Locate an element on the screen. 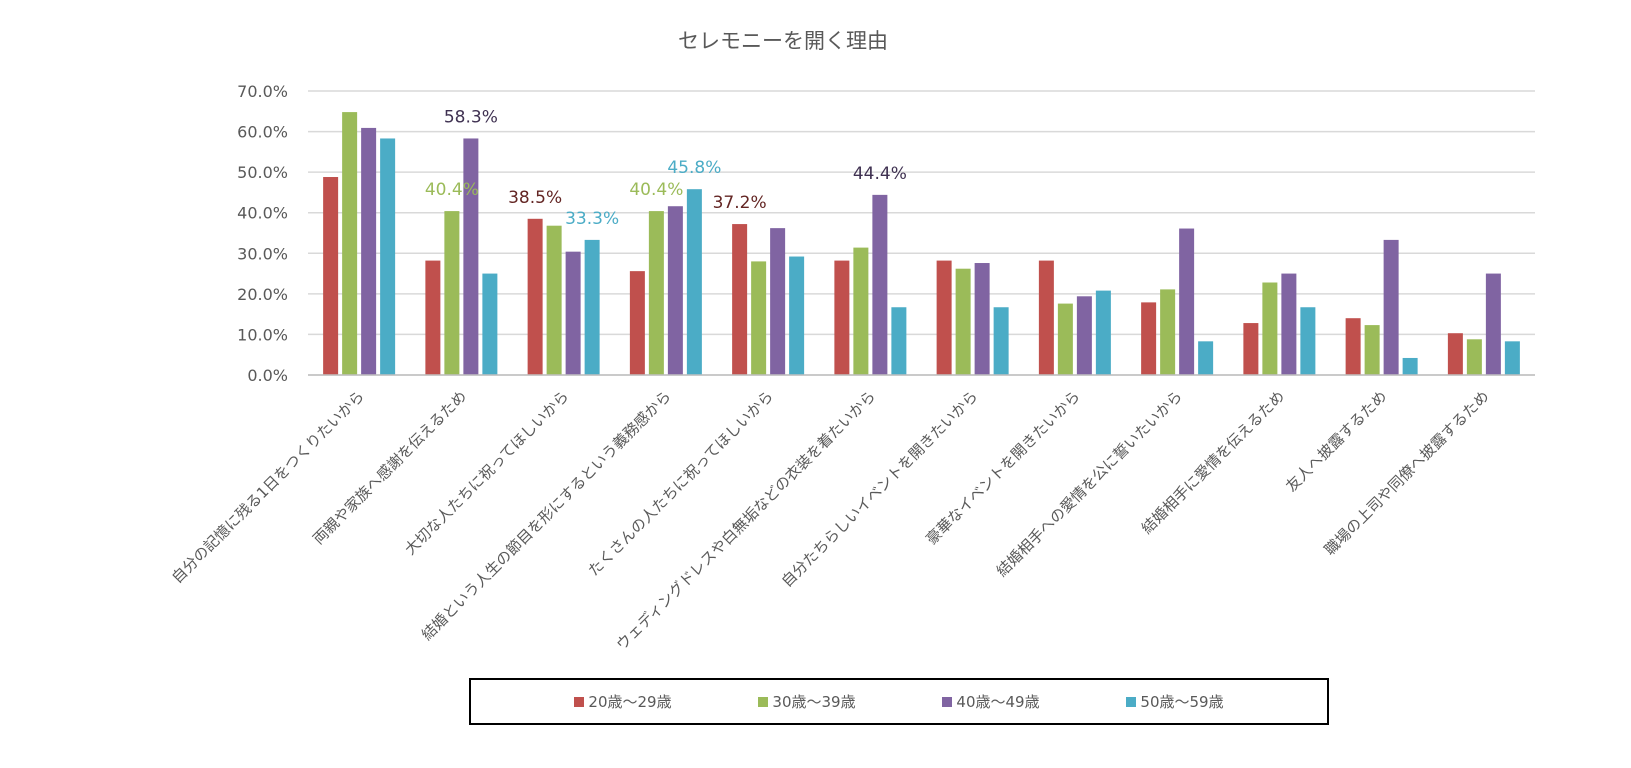 The height and width of the screenshot is (768, 1631). data-label: 33.3% is located at coordinates (592, 219).